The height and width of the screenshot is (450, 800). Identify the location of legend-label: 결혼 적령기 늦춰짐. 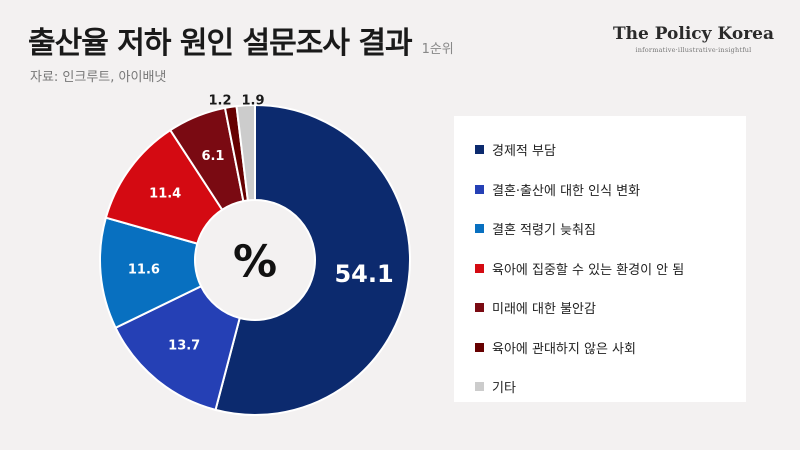
(544, 231).